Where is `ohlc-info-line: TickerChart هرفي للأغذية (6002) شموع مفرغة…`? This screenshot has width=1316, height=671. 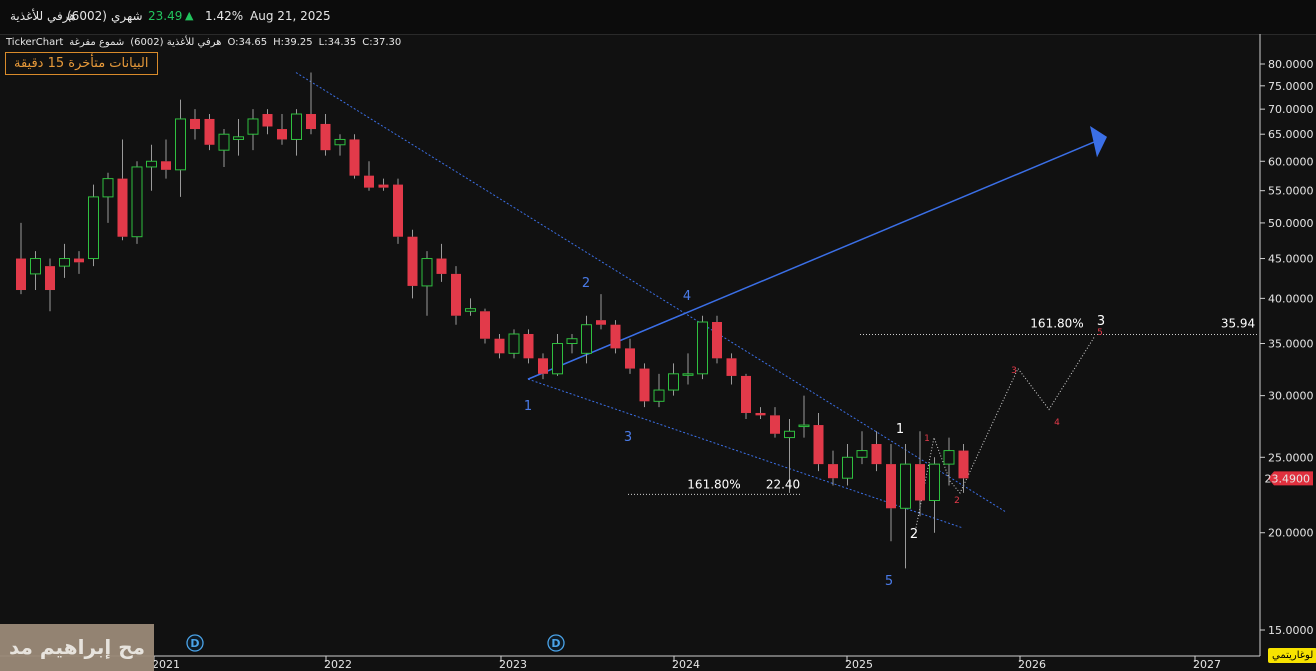 ohlc-info-line: TickerChart هرفي للأغذية (6002) شموع مفرغة… is located at coordinates (206, 42).